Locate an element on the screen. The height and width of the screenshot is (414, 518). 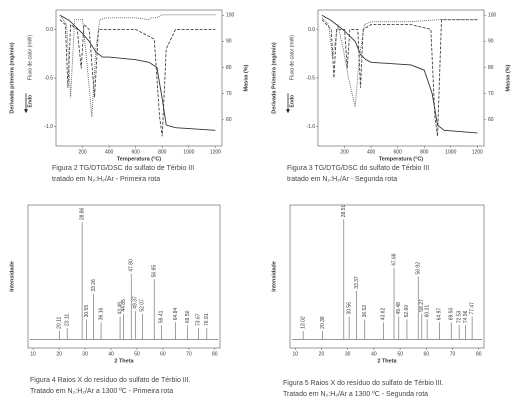
peak-label: 23.11 is located at coordinates (68, 320).